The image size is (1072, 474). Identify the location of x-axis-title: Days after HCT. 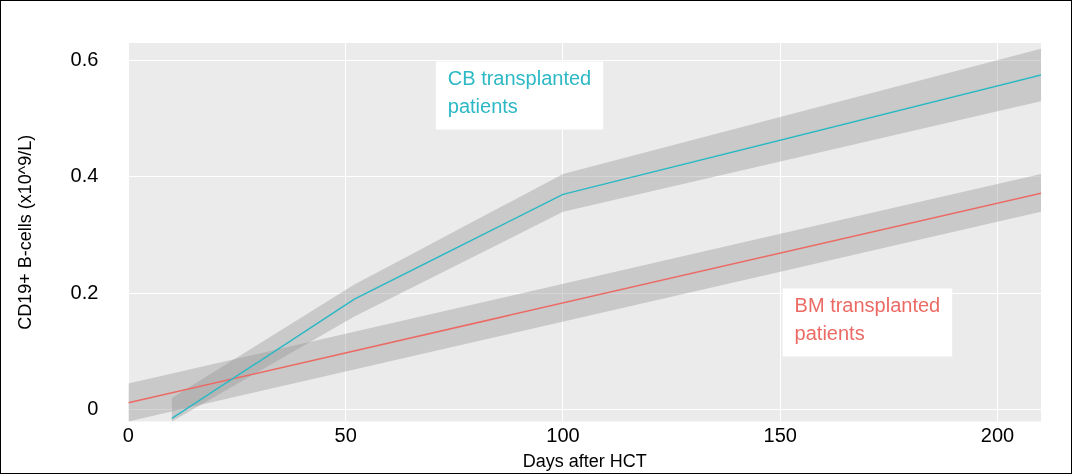
(584, 461).